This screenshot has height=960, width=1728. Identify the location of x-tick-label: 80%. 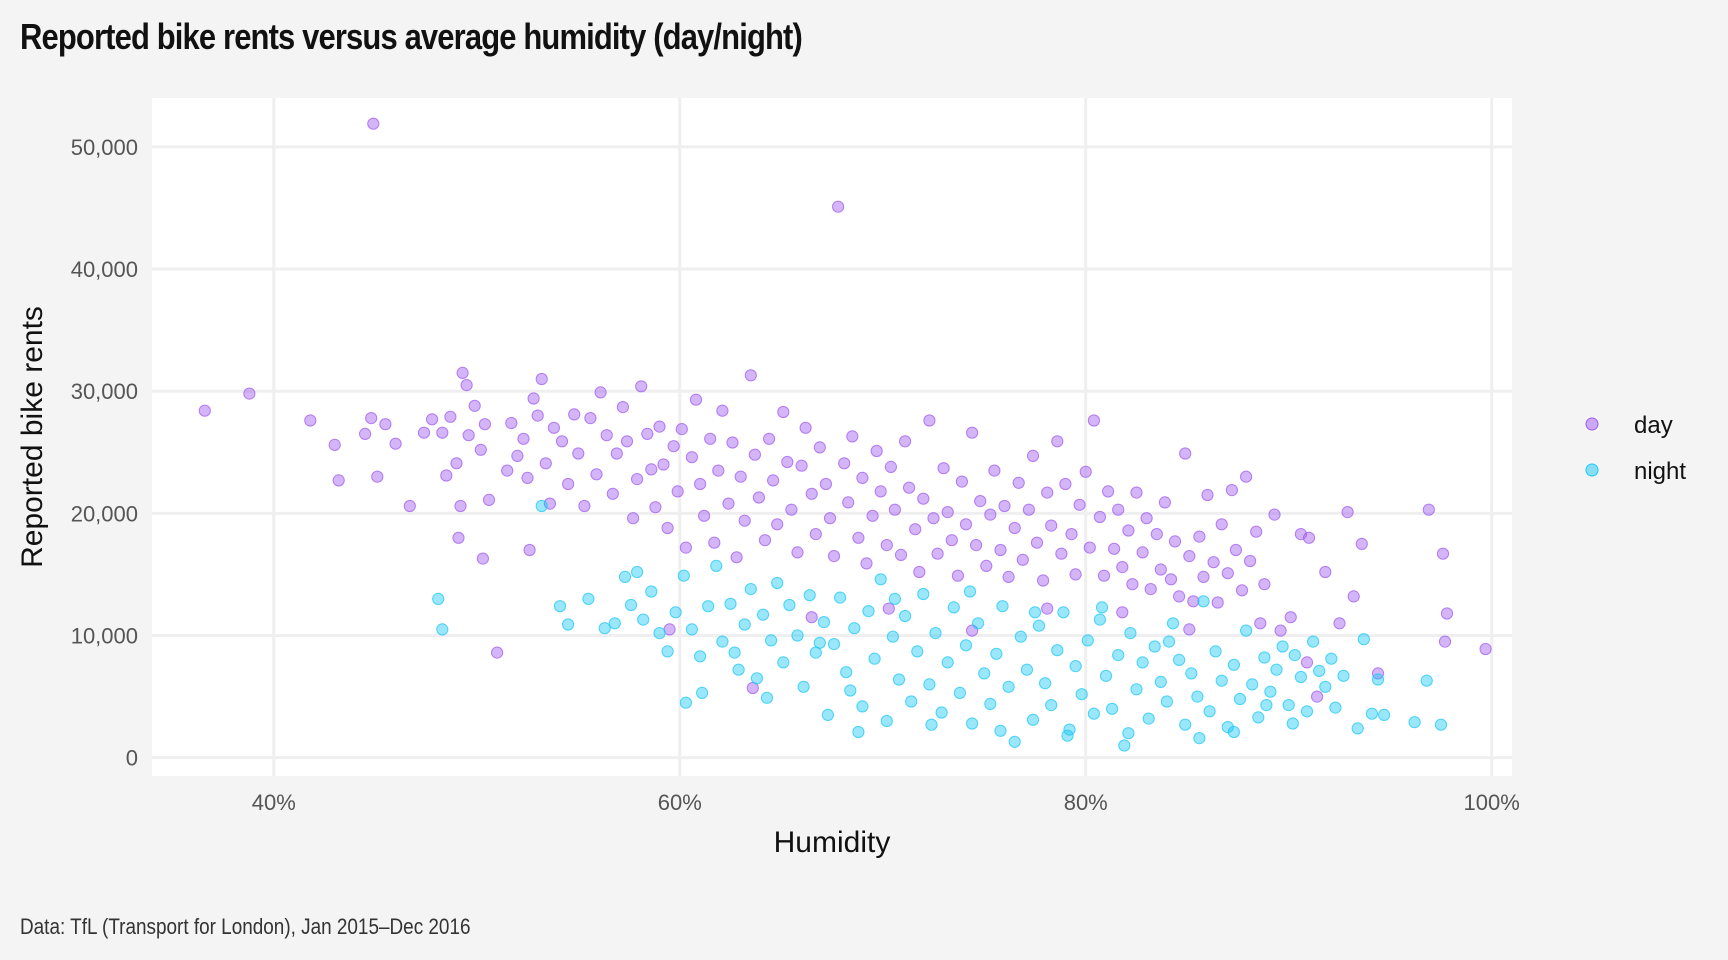
(1086, 802).